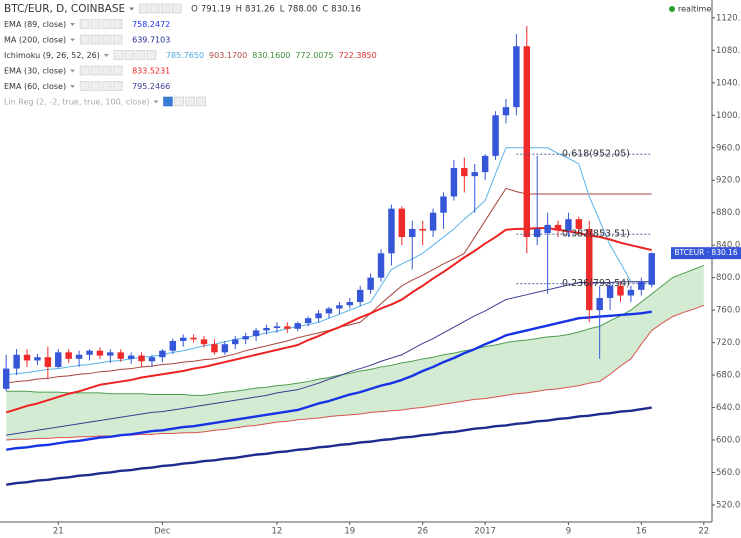 The width and height of the screenshot is (741, 538). What do you see at coordinates (349, 532) in the screenshot?
I see `x-tick-label: 19` at bounding box center [349, 532].